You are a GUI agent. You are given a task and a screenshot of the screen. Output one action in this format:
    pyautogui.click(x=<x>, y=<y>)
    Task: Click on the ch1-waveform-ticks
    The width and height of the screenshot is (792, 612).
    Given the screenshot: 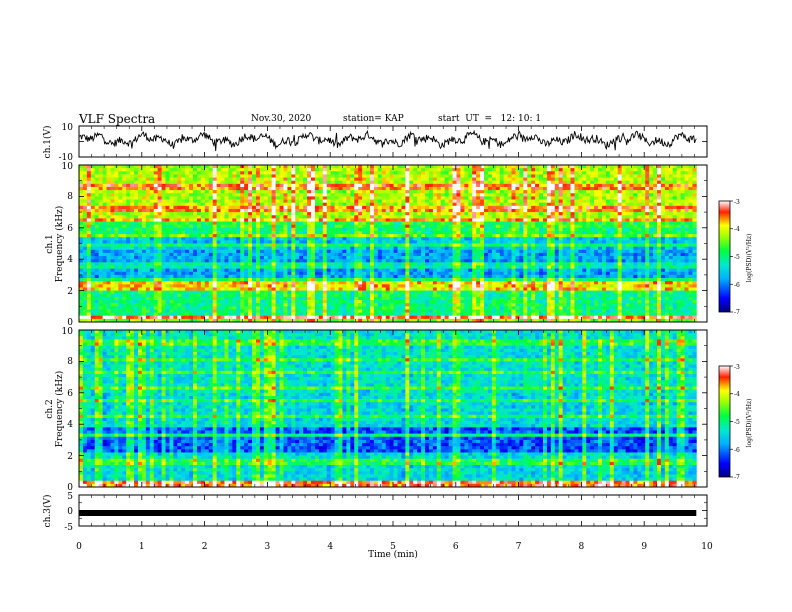 What is the action you would take?
    pyautogui.click(x=393, y=141)
    